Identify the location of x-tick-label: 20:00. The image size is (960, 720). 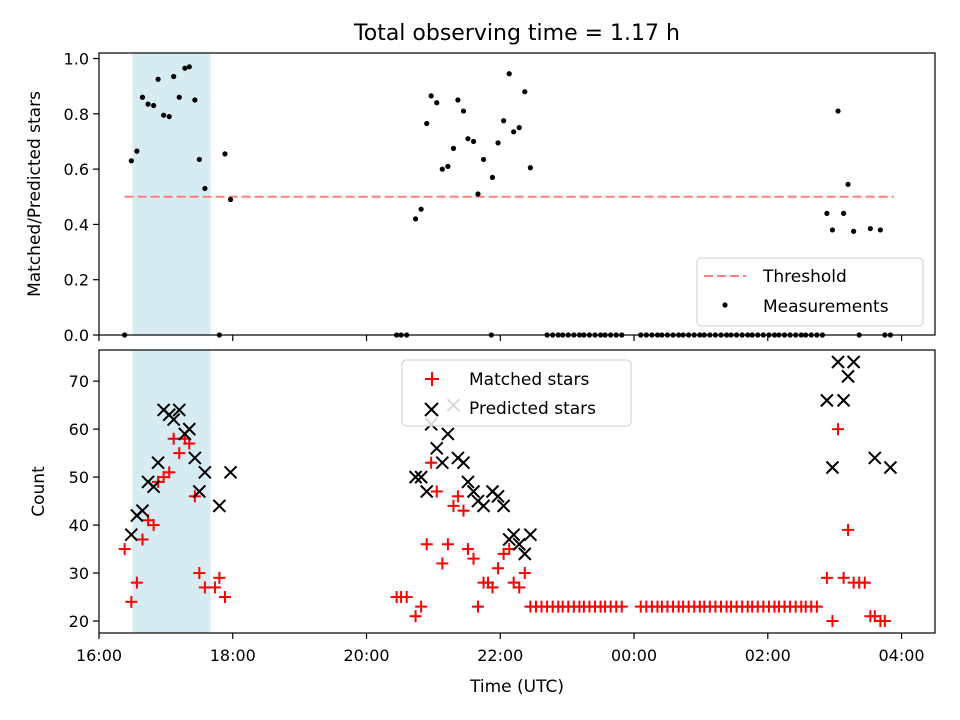
(366, 655).